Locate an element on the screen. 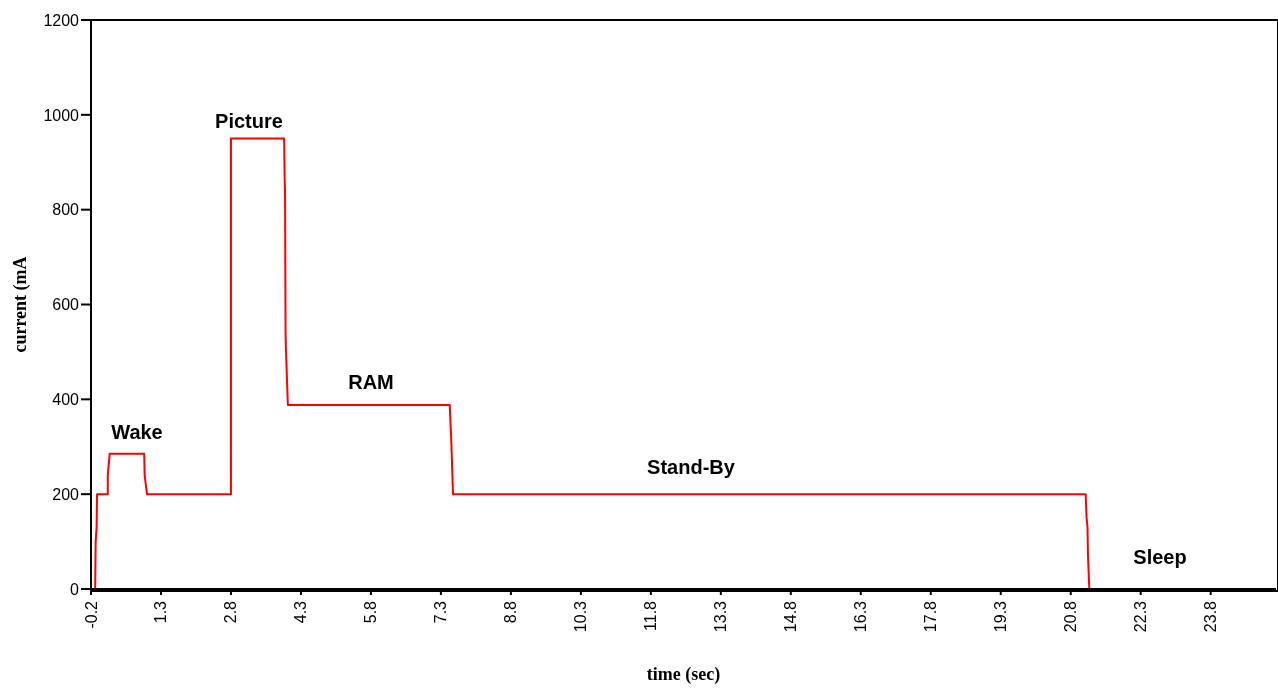  y-tick-label: 200 is located at coordinates (66, 494).